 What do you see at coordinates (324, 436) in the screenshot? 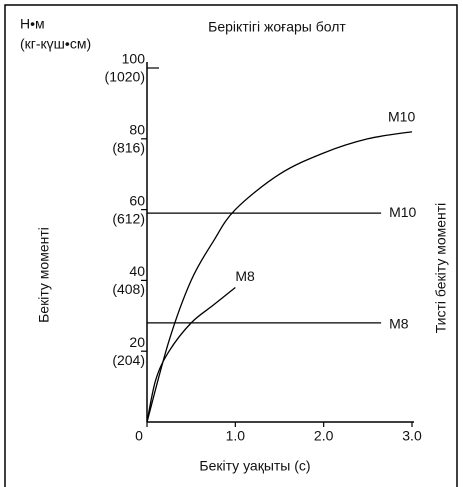
I see `x-tick-label: 2.0` at bounding box center [324, 436].